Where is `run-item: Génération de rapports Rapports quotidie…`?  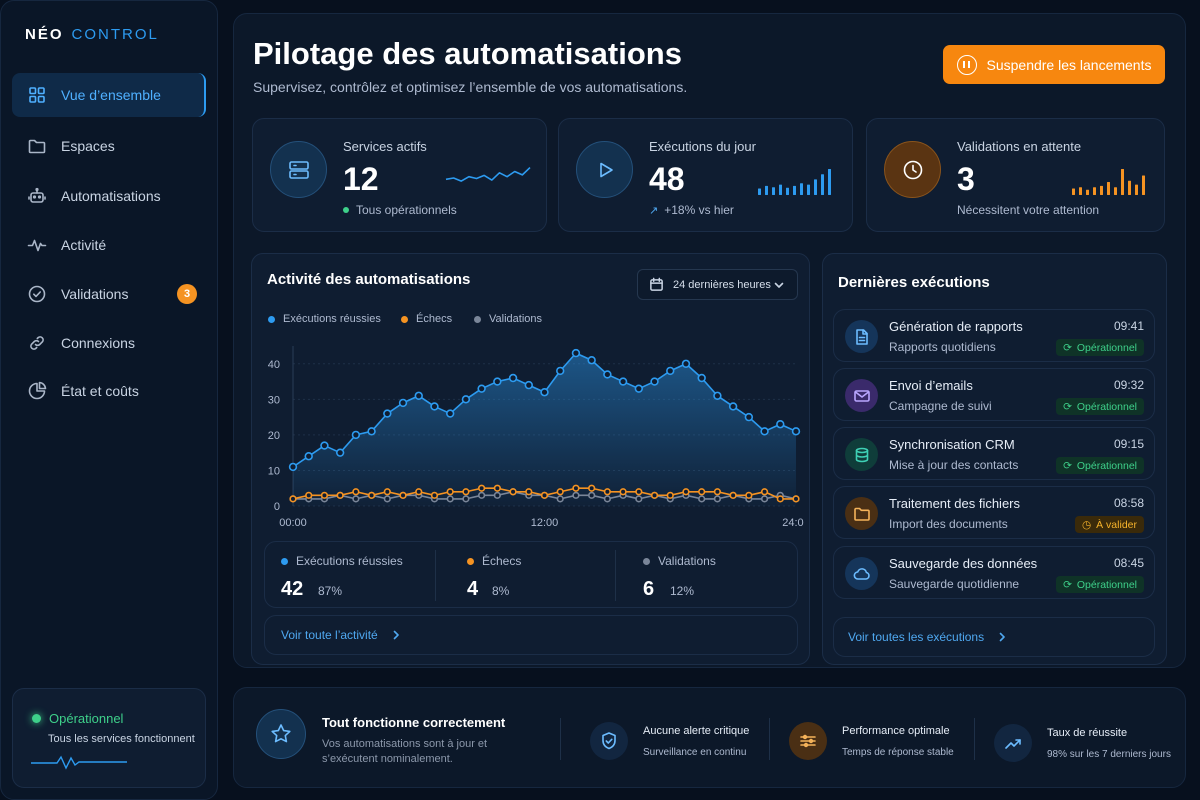
run-item: Génération de rapports Rapports quotidie… is located at coordinates (994, 335).